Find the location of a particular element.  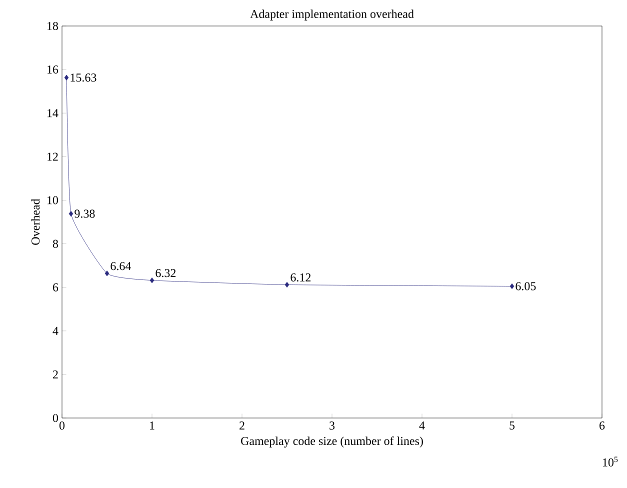

x-tick-label: 0 is located at coordinates (62, 426).